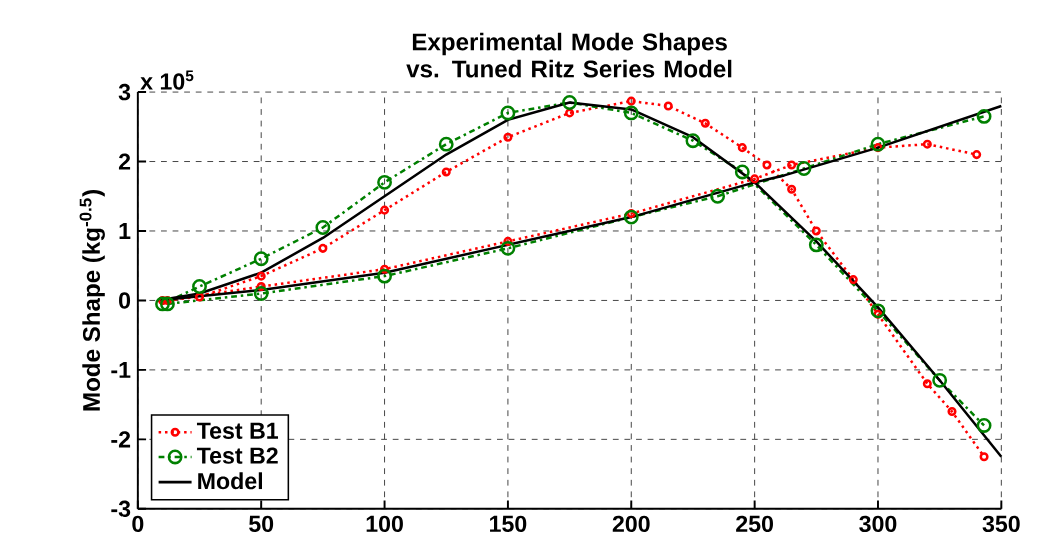  Describe the element at coordinates (121, 508) in the screenshot. I see `y-tick-label: -3` at that location.